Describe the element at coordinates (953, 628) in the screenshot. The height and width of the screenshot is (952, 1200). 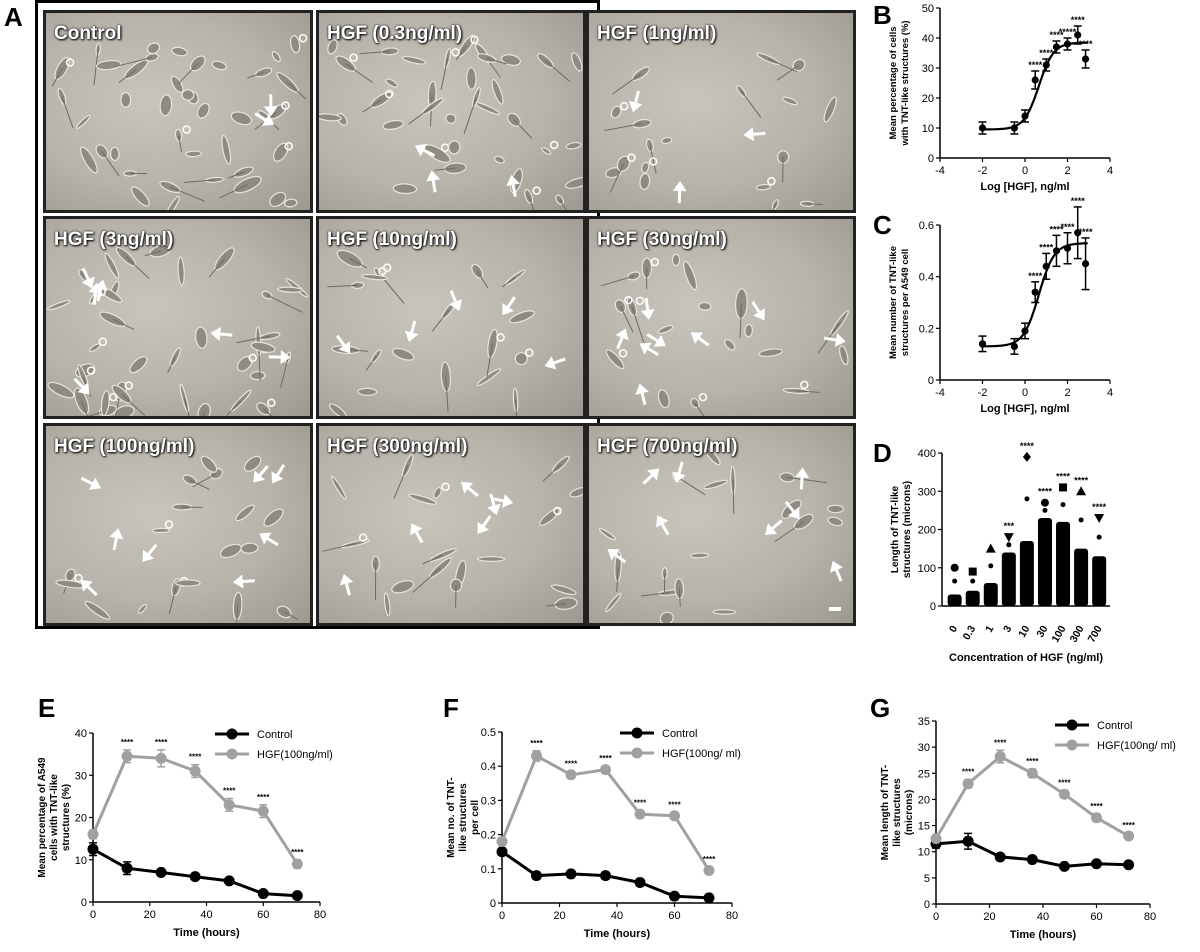
I see `x-tick-label: 0` at that location.